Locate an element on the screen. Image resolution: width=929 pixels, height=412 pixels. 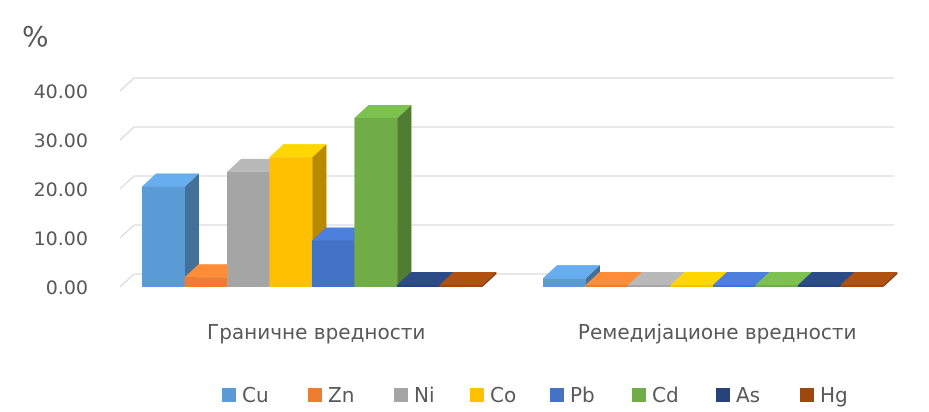
y-tick-label: 10.00 is located at coordinates (61, 239).